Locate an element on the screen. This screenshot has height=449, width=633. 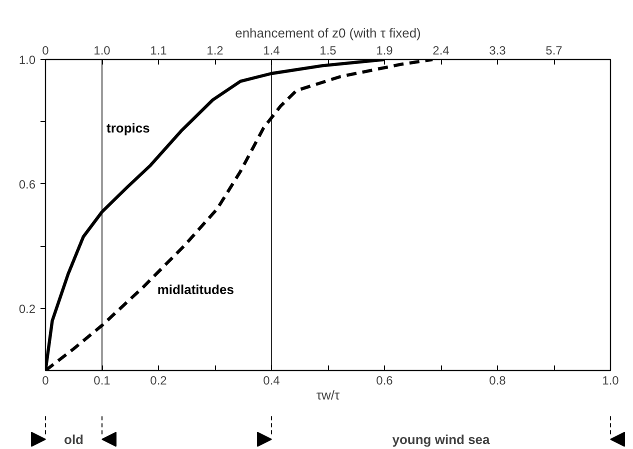
text: 1.2 is located at coordinates (215, 51).